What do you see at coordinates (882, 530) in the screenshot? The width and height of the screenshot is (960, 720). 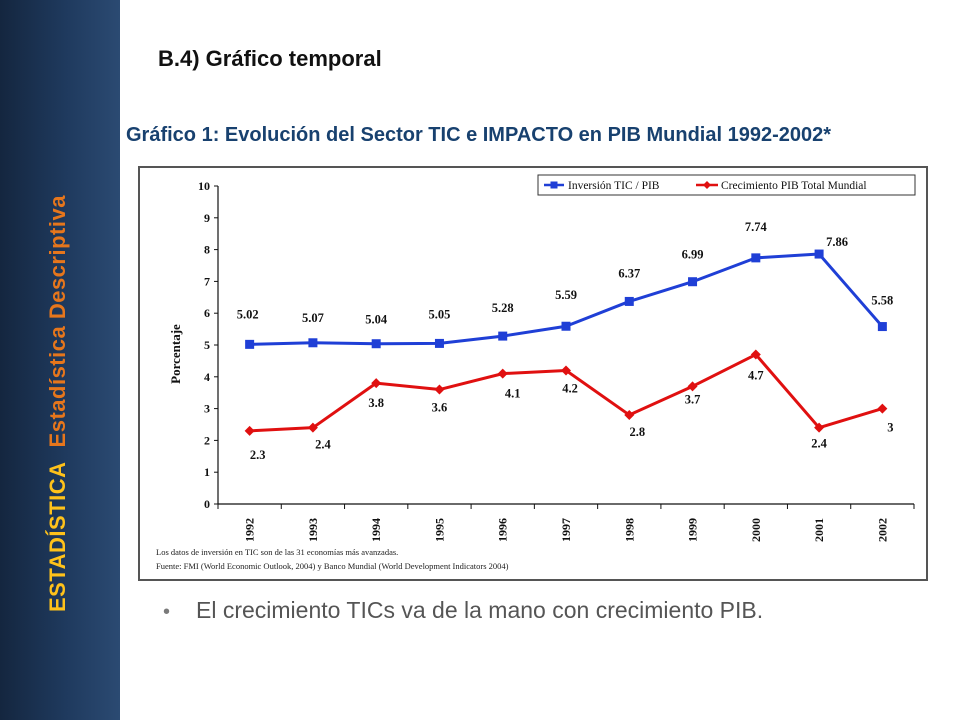 I see `x-tick-label: 2002` at bounding box center [882, 530].